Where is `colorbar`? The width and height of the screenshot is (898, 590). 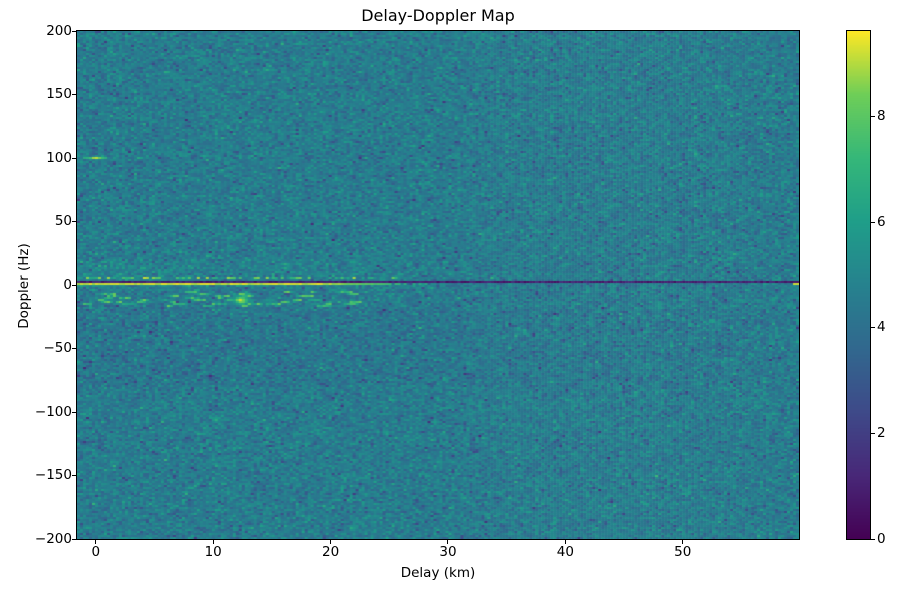 colorbar is located at coordinates (858, 285).